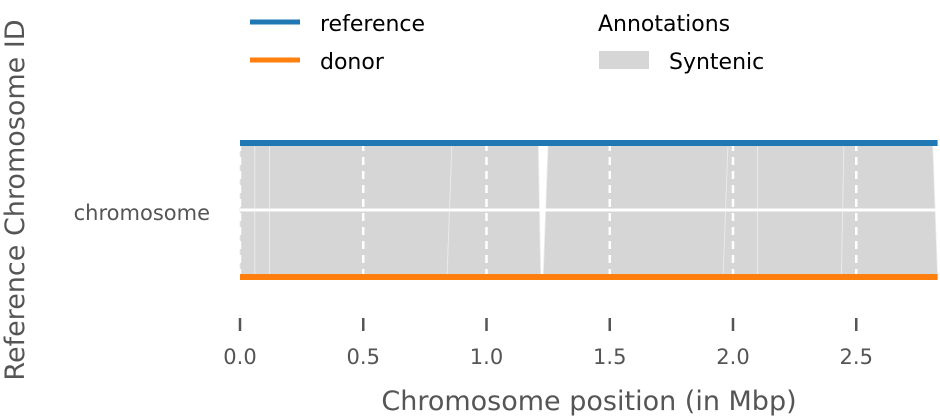 This screenshot has width=940, height=418. I want to click on x-tick-label: 1.0, so click(486, 357).